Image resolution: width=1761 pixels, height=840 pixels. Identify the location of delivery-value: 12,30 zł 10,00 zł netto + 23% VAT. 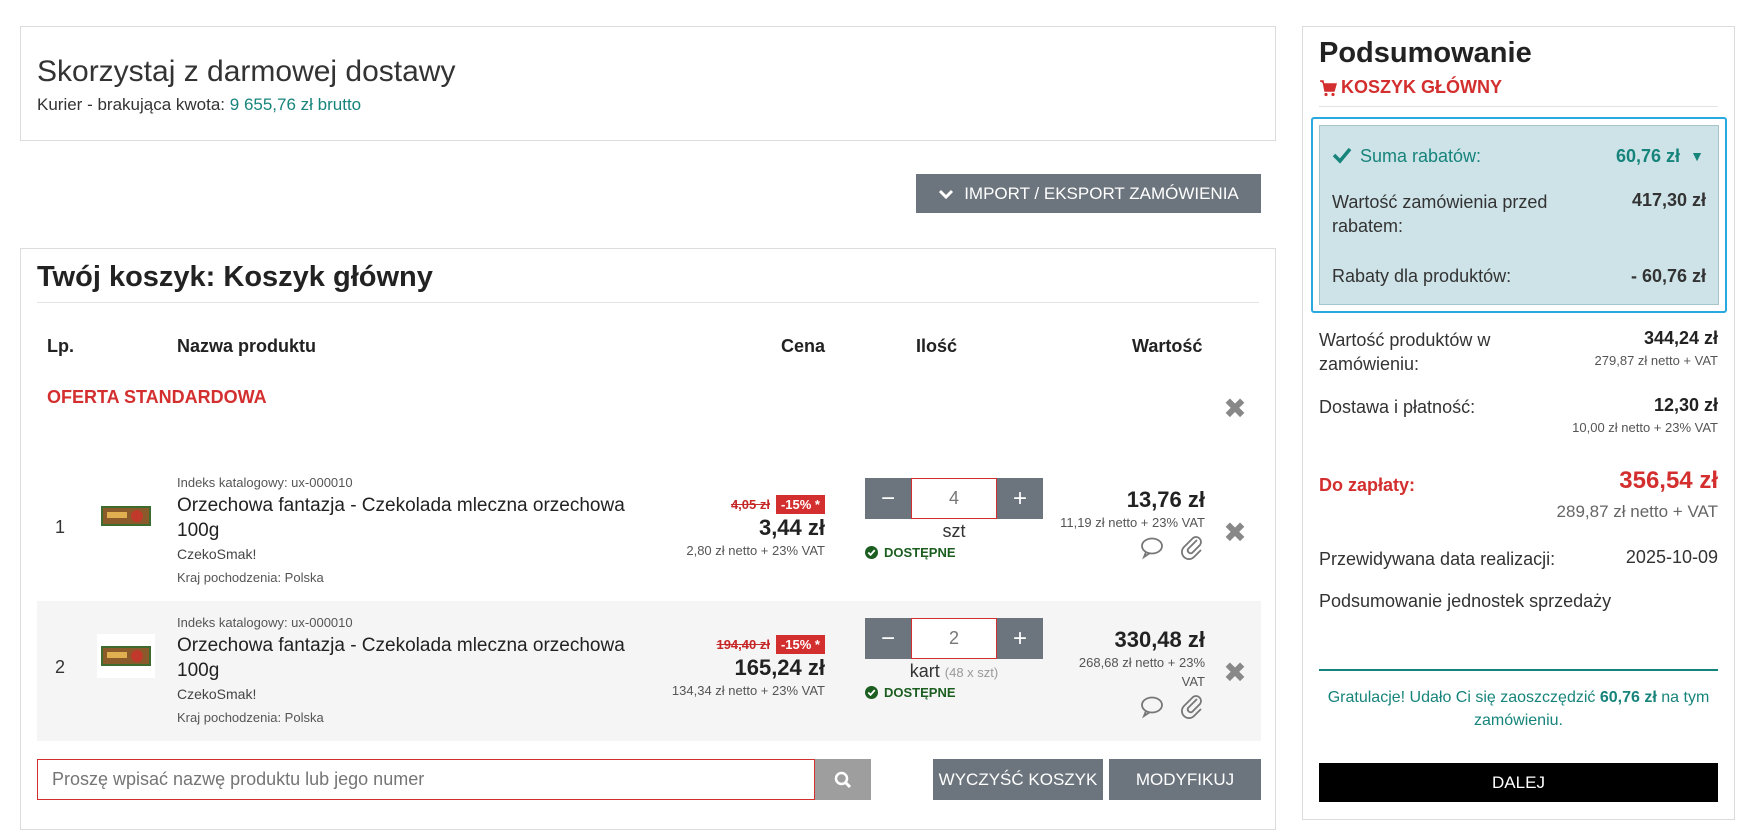
(1645, 415).